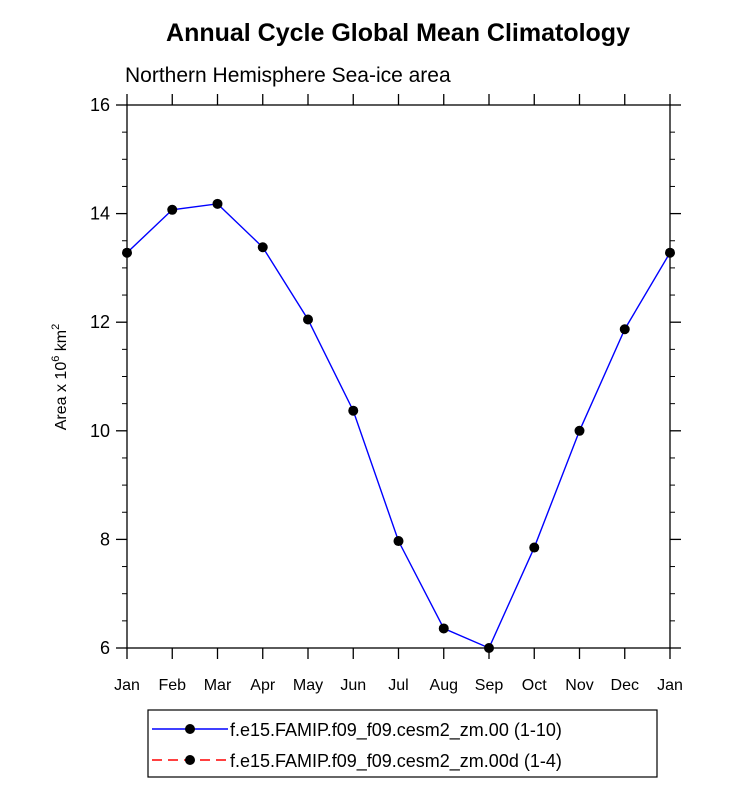 The height and width of the screenshot is (790, 733). I want to click on x-tick-label: Jul, so click(398, 685).